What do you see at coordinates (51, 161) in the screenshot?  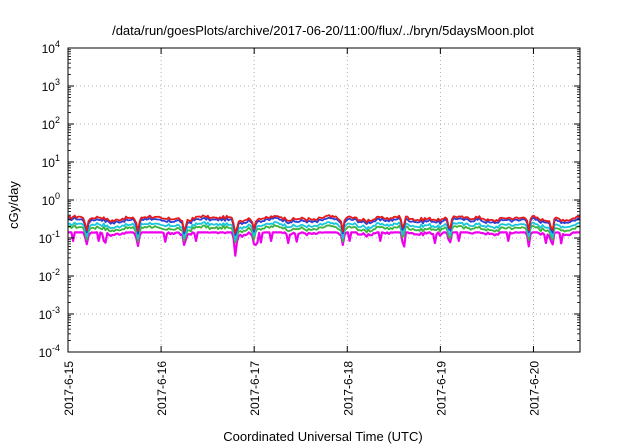 I see `y-tick-label: 10¹` at bounding box center [51, 161].